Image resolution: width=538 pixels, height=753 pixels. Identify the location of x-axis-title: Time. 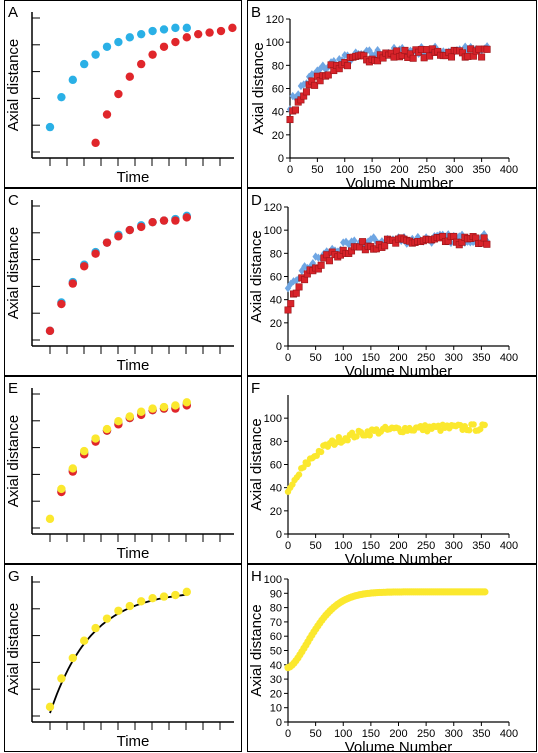
(133, 553).